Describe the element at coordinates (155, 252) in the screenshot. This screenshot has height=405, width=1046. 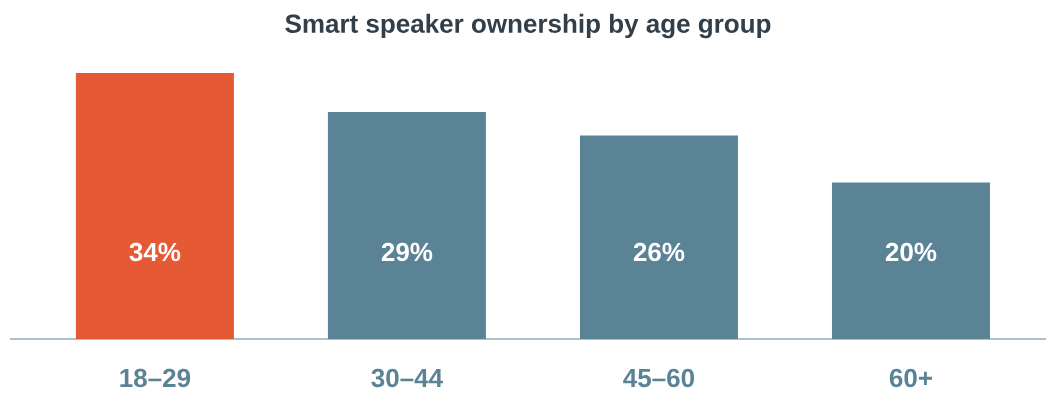
I see `data-label: 34%` at that location.